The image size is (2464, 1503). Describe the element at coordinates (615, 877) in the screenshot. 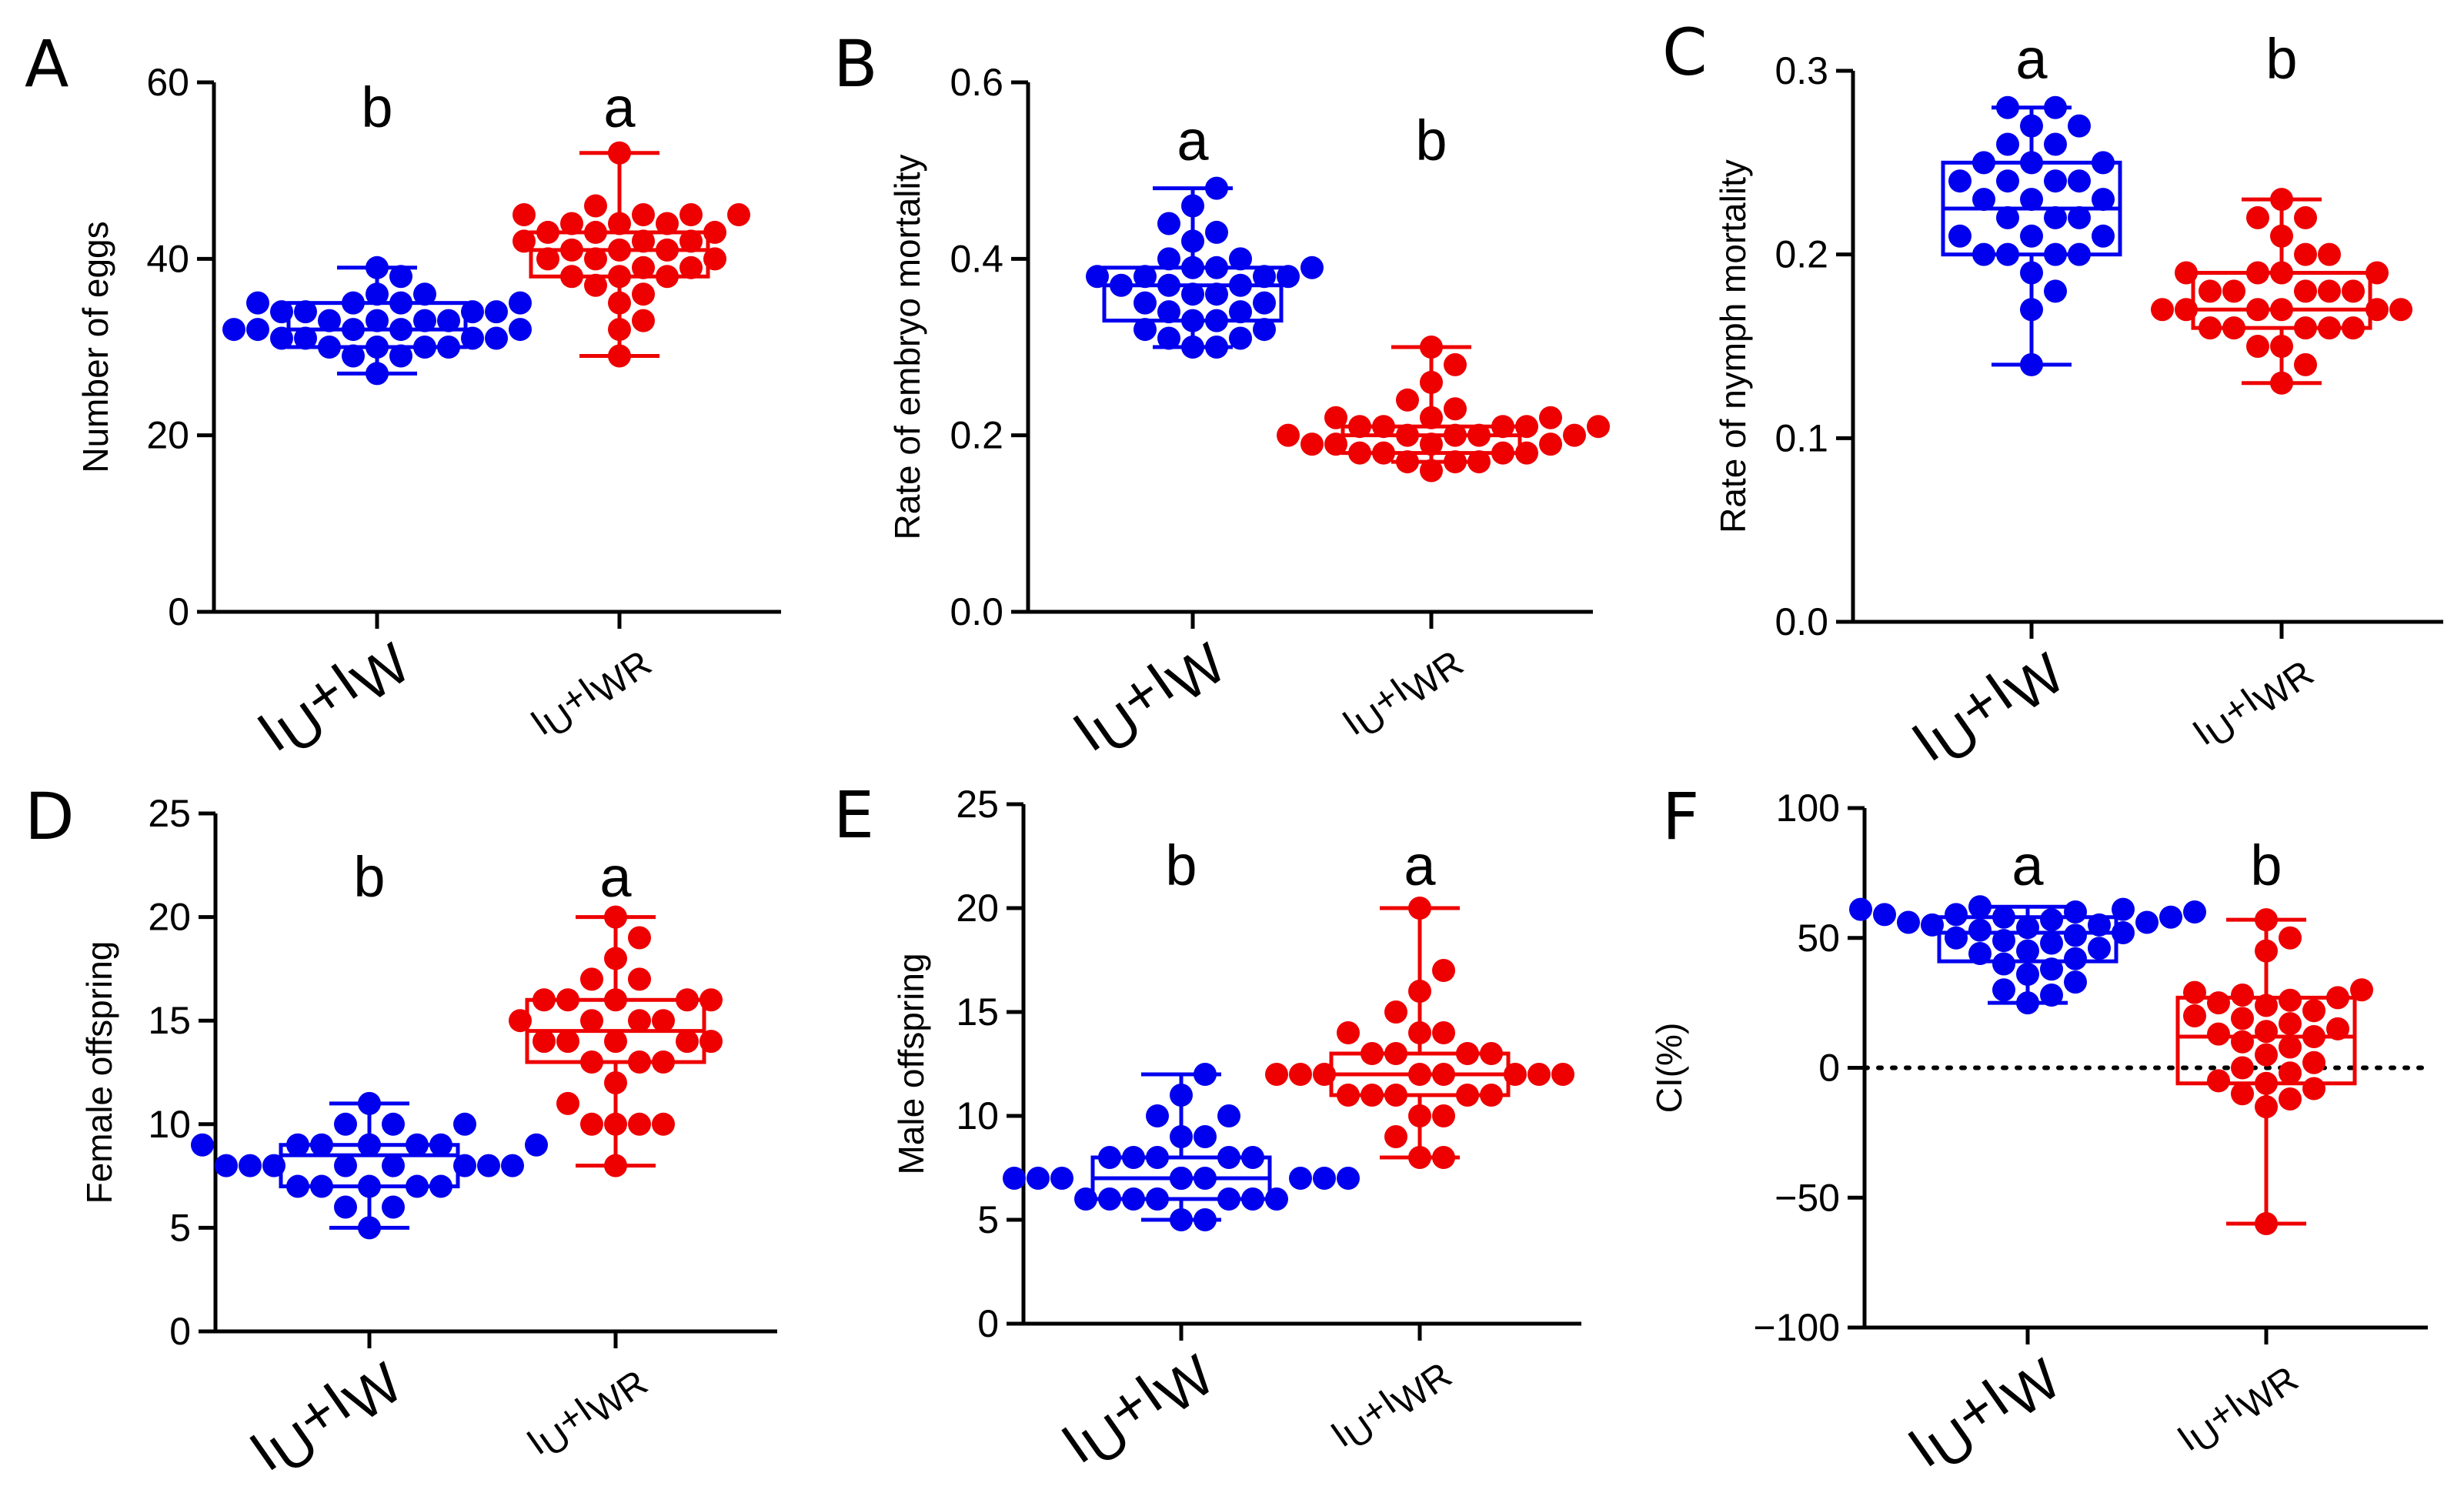

I see `significance-letter: a` at that location.